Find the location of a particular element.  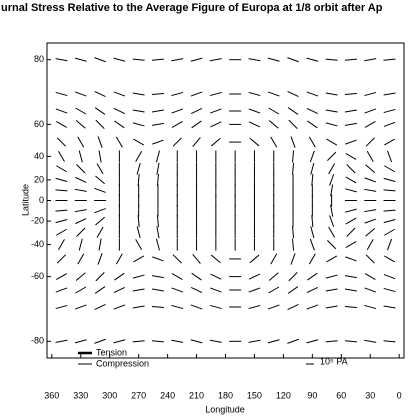

x-tick-label: 360 is located at coordinates (51, 395).